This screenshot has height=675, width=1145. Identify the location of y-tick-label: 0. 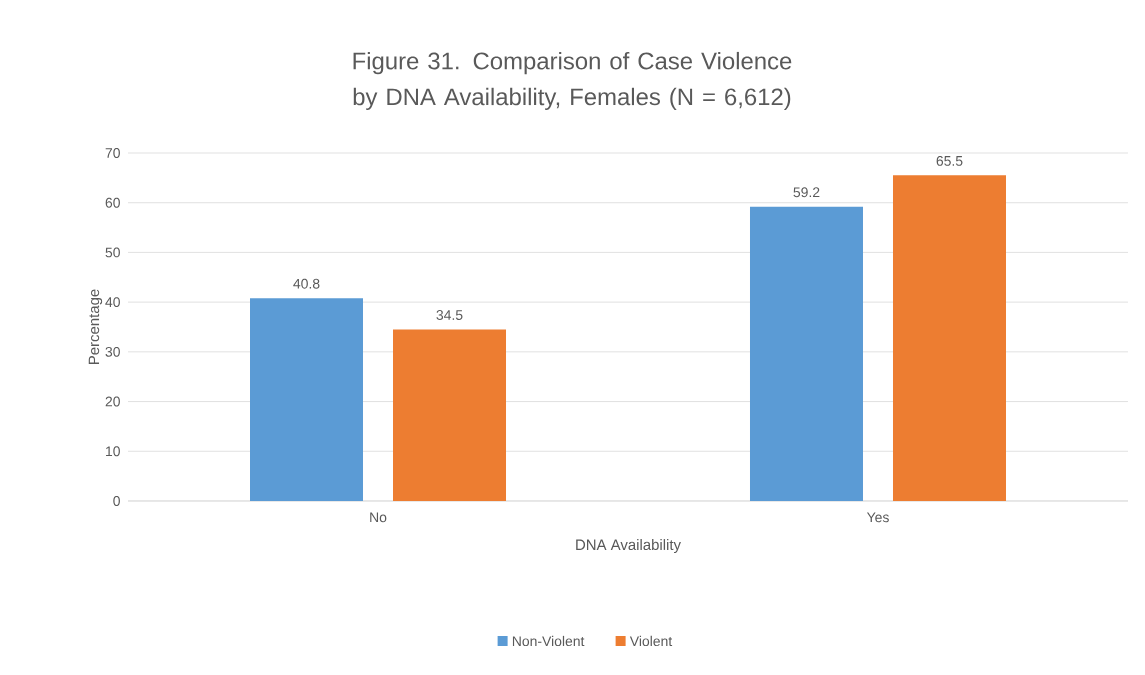
(116, 501).